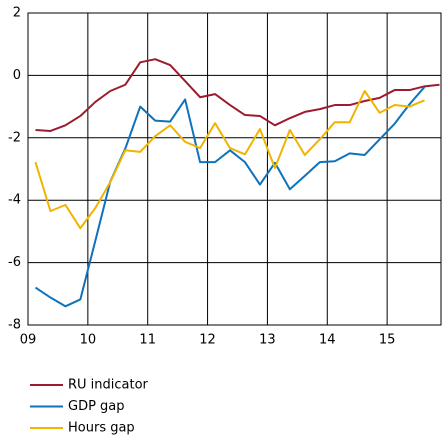 The height and width of the screenshot is (437, 447). I want to click on x-tick-label: 15, so click(387, 340).